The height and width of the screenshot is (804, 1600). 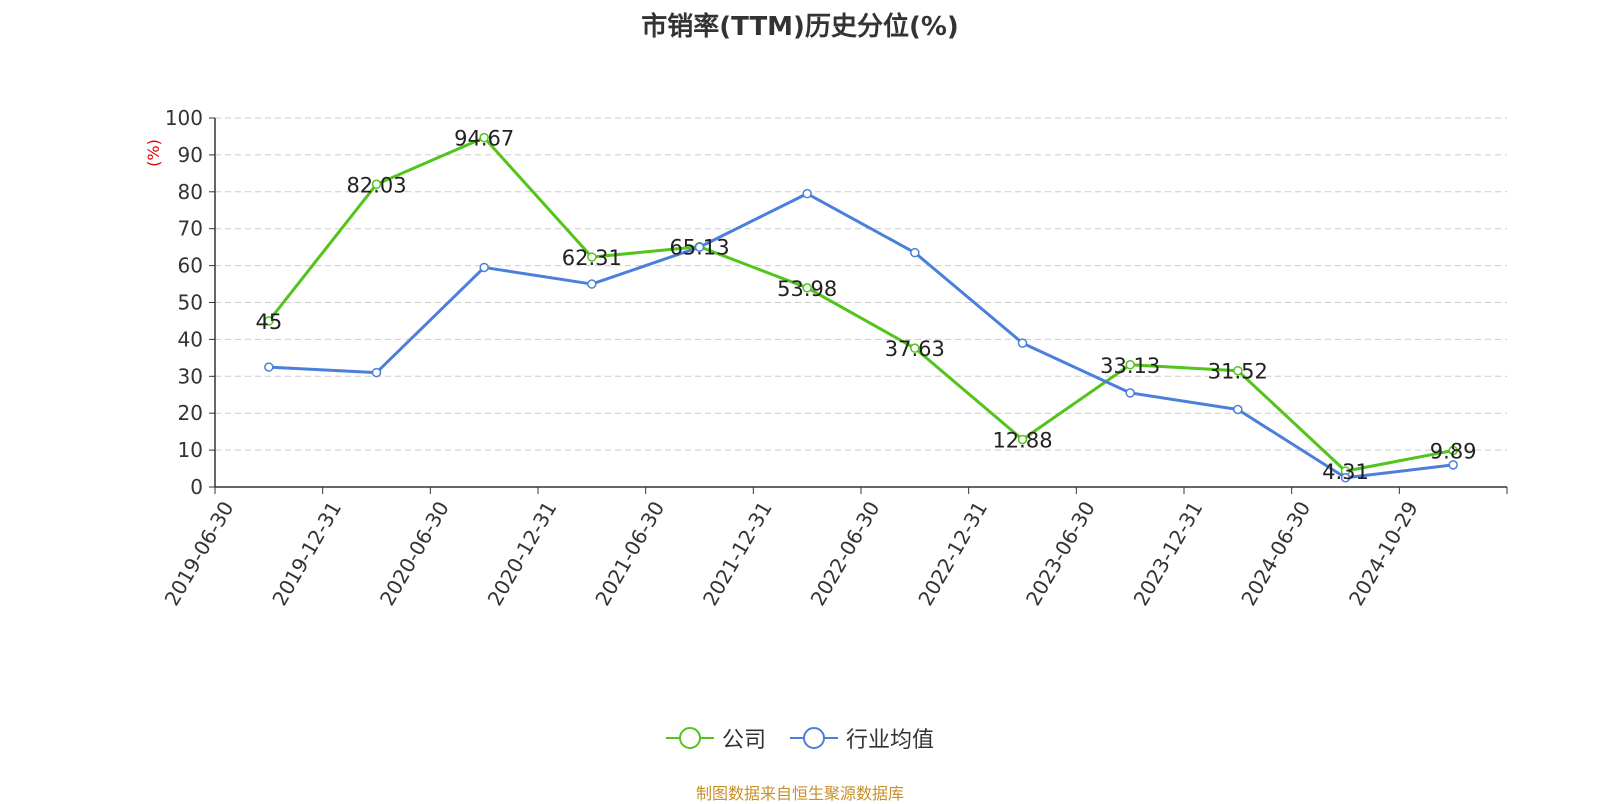 I want to click on legend-label: 行业均值, so click(x=890, y=740).